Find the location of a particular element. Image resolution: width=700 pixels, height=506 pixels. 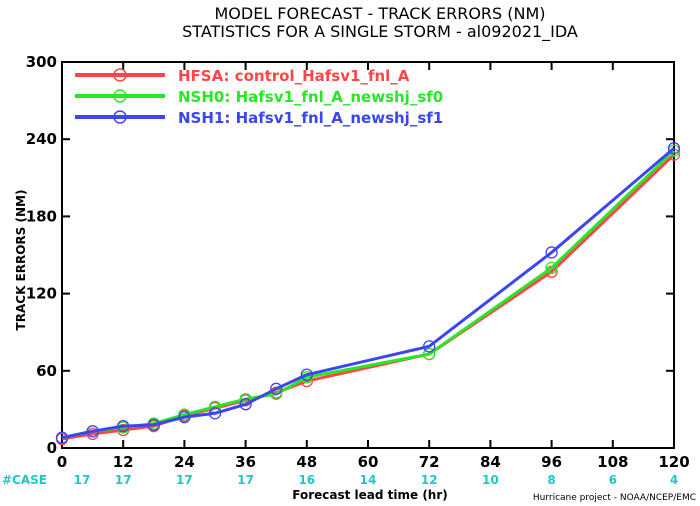

credit-text: Hurricane project - NOAA/NCEP/EMC is located at coordinates (614, 498).